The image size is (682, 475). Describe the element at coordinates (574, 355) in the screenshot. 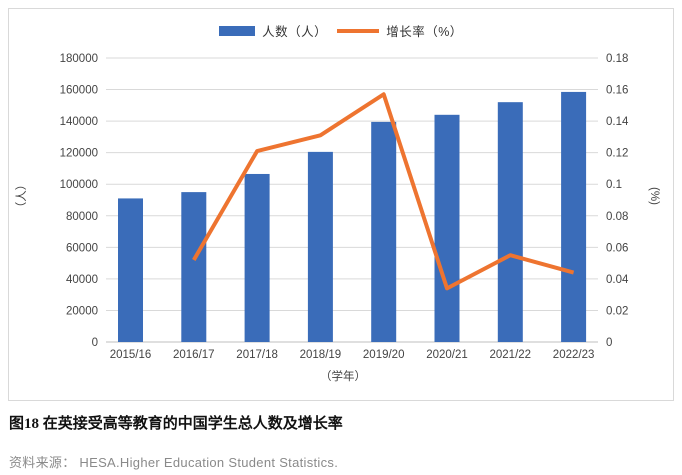

I see `x-axis-tick-label: 2022/23` at that location.